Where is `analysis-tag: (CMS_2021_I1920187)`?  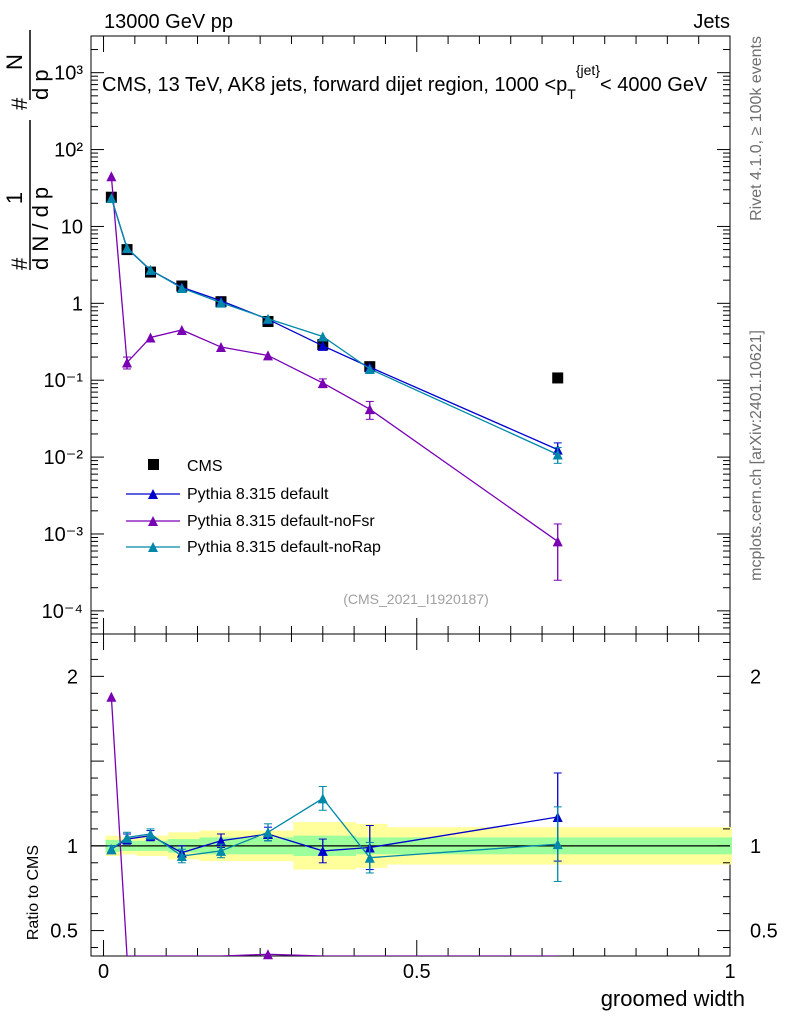
analysis-tag: (CMS_2021_I1920187) is located at coordinates (416, 599).